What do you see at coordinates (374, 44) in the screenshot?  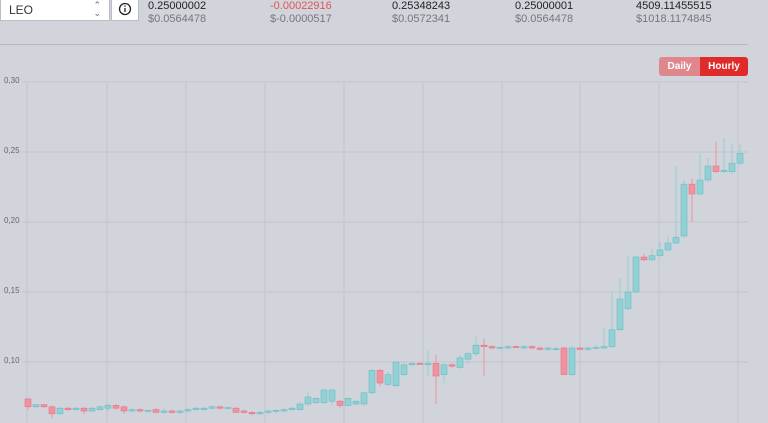 I see `divider` at bounding box center [374, 44].